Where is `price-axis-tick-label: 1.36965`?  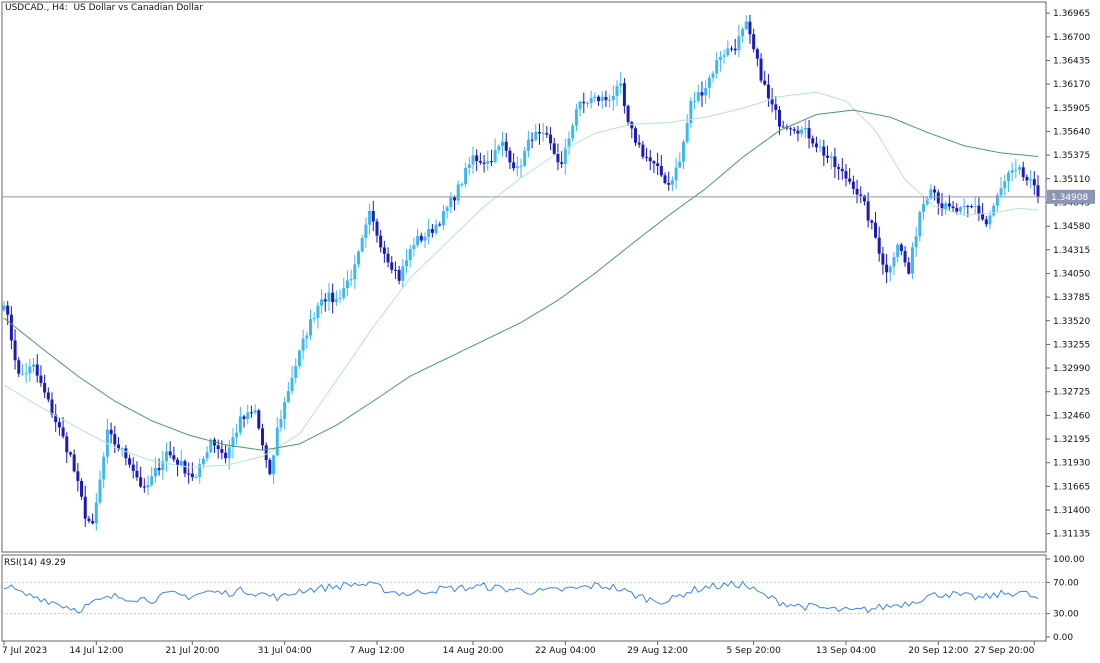 price-axis-tick-label: 1.36965 is located at coordinates (1071, 14).